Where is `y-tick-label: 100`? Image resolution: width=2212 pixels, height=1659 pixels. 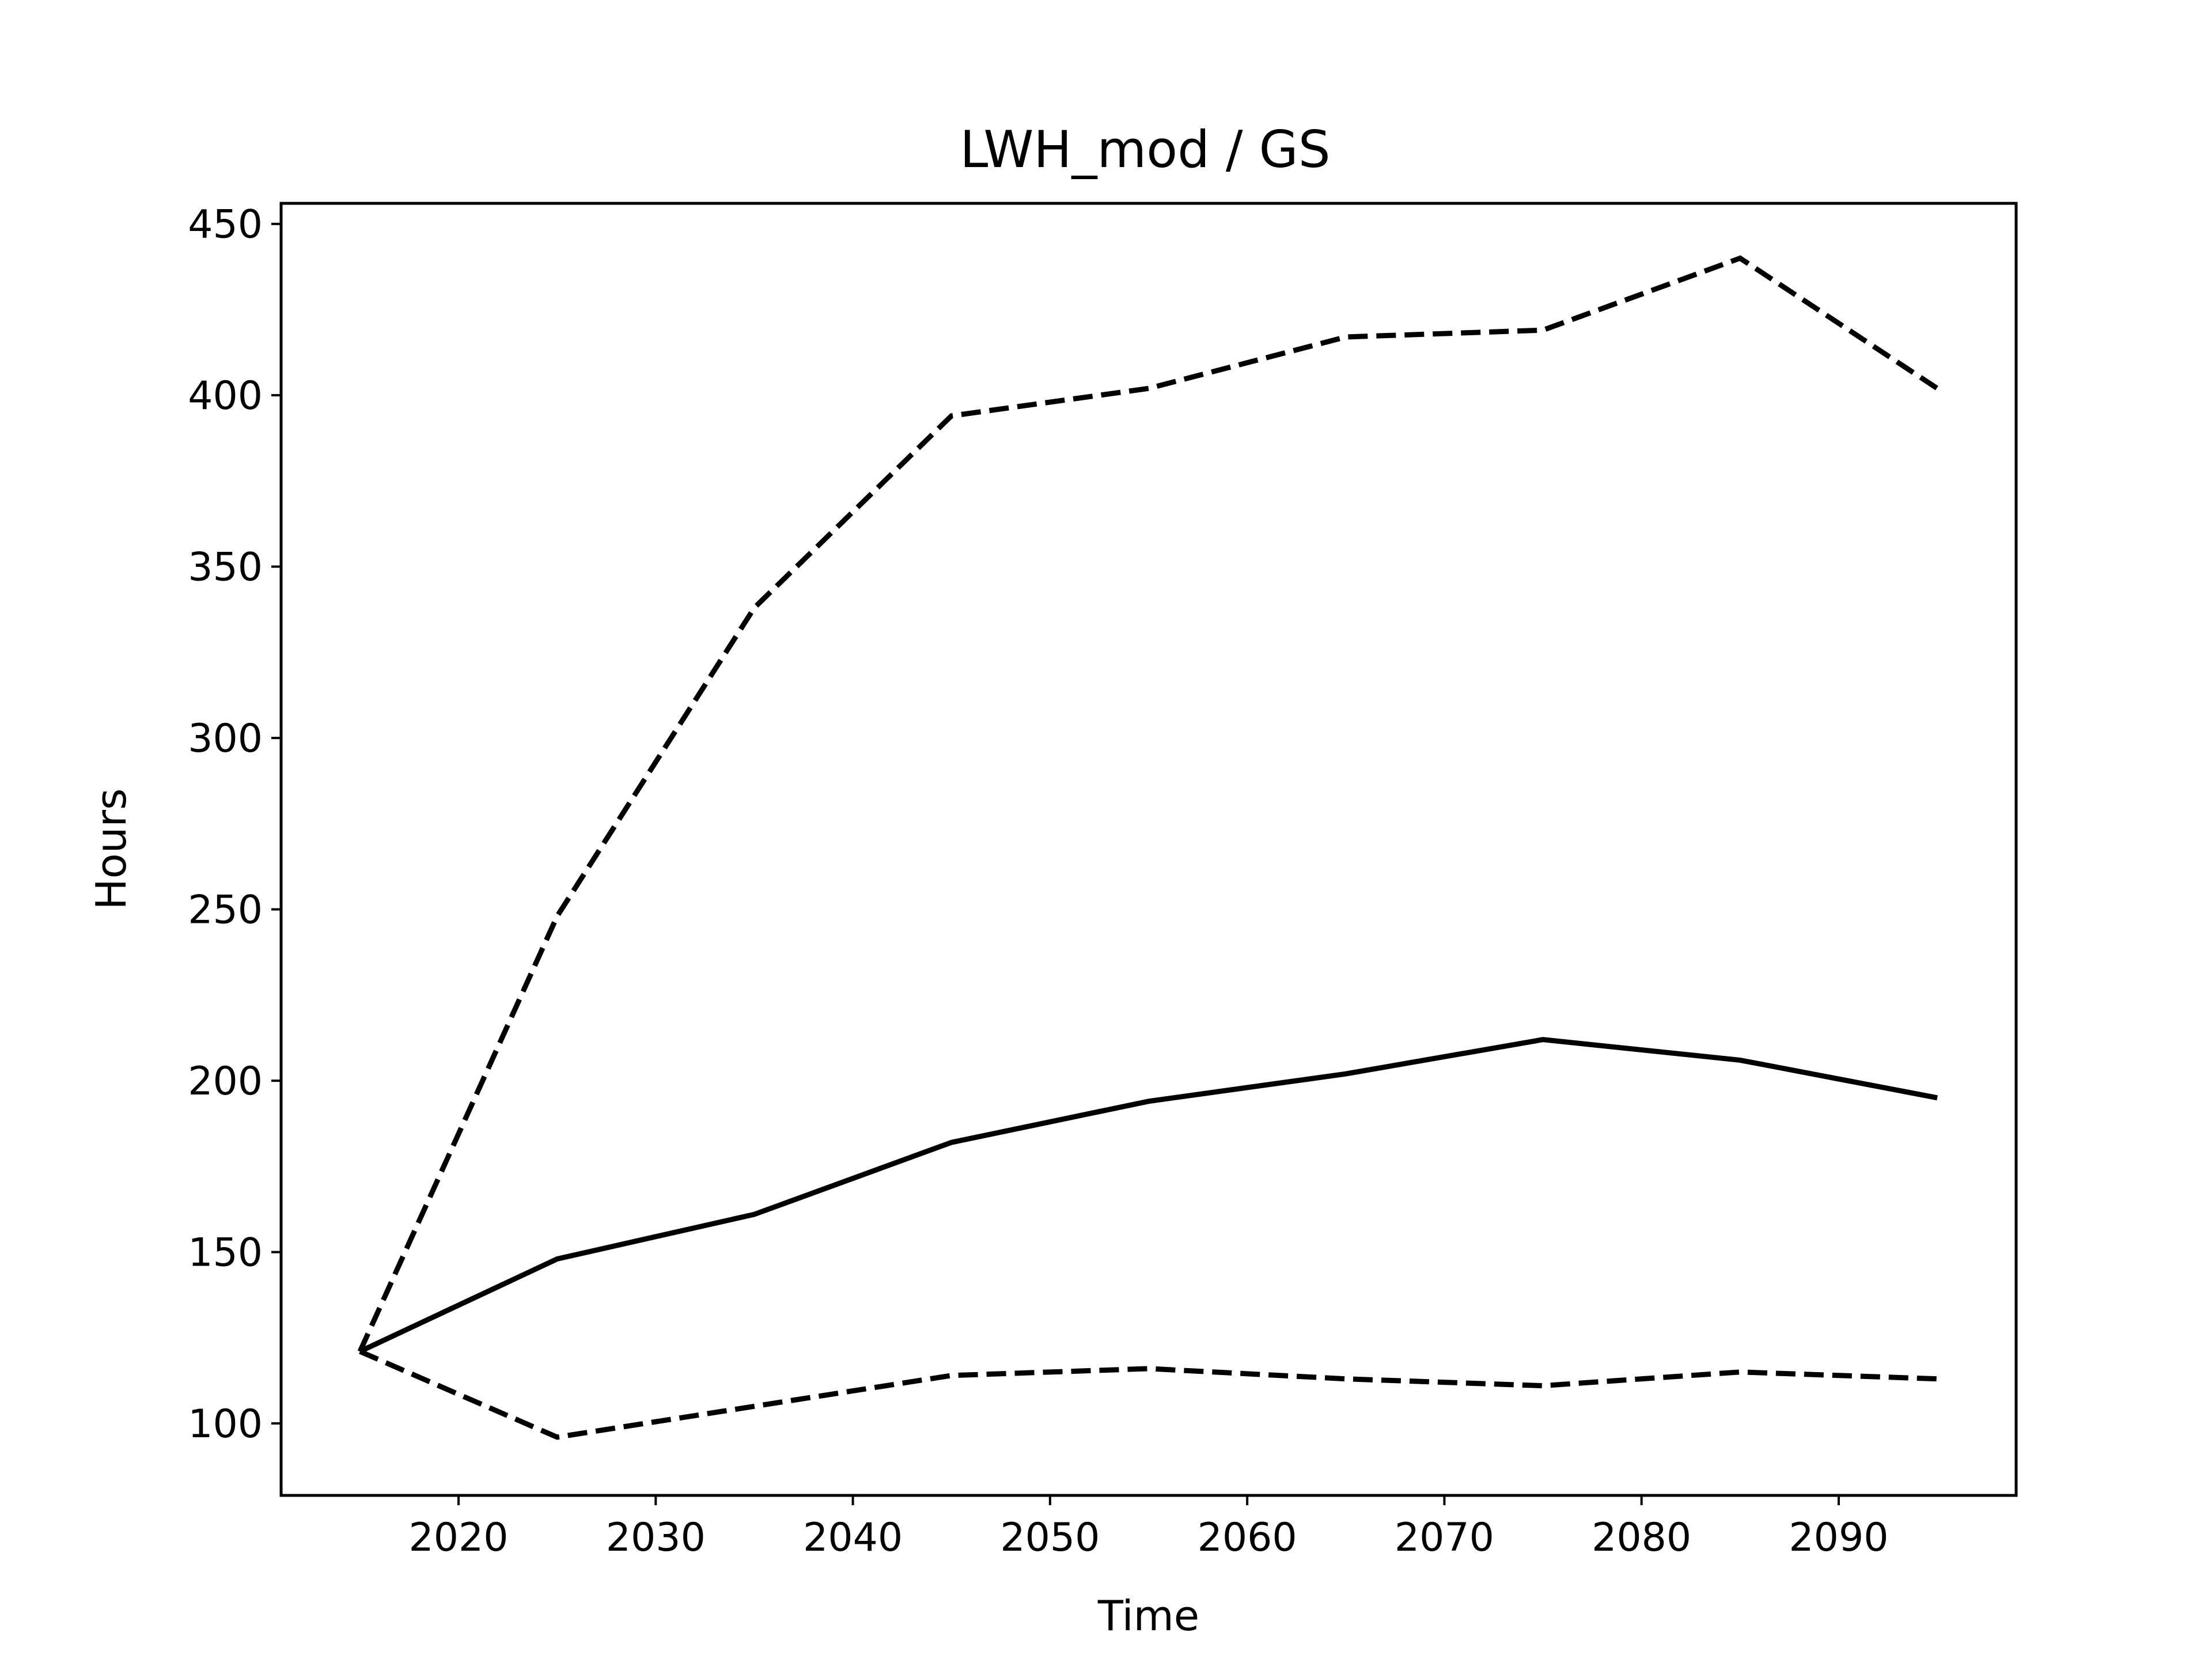
y-tick-label: 100 is located at coordinates (225, 1424).